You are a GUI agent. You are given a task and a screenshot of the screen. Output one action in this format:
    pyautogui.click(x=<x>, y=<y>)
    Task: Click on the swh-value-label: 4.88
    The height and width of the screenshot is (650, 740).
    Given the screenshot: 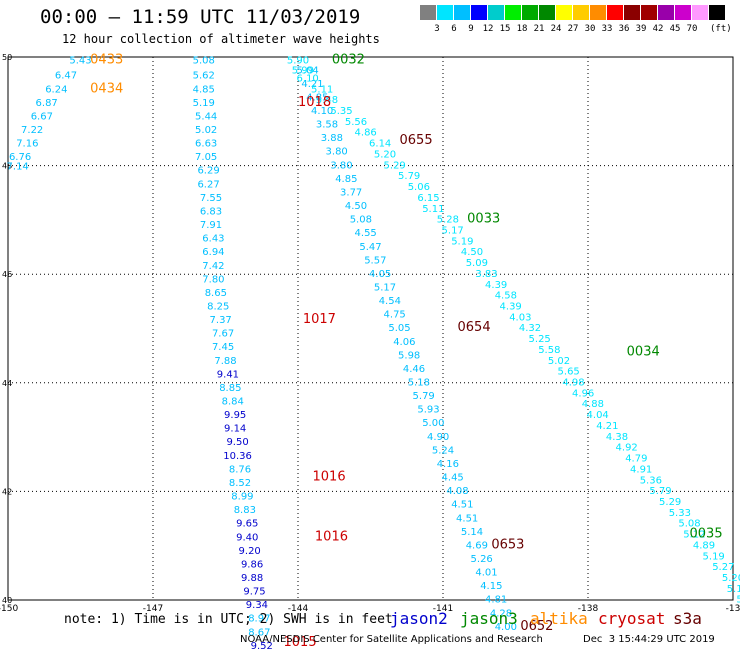 What is the action you would take?
    pyautogui.click(x=593, y=404)
    